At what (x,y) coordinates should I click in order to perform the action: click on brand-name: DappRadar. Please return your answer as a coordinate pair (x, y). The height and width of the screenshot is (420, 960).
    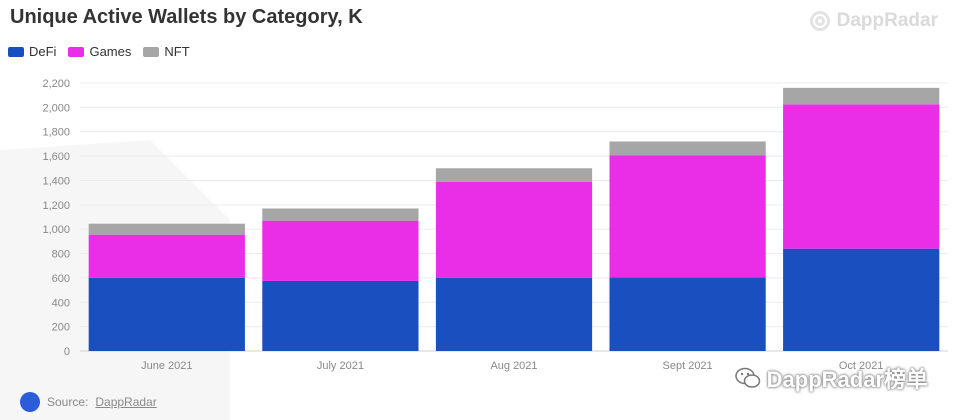
    Looking at the image, I should click on (887, 20).